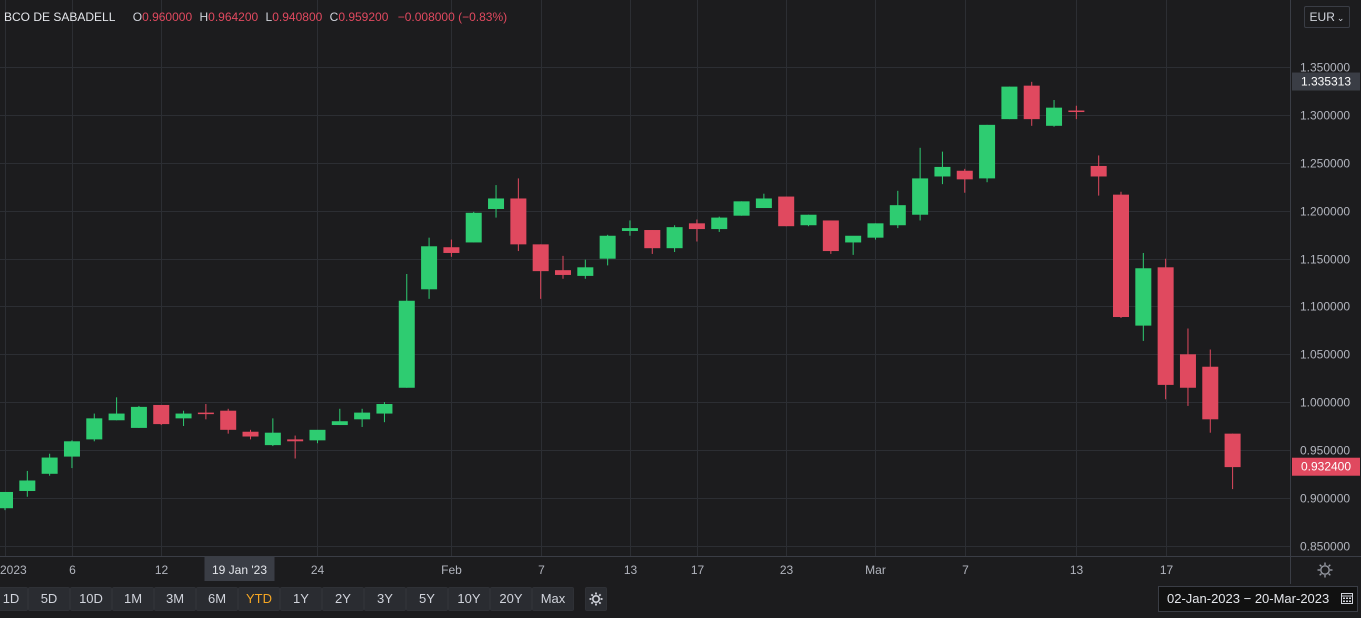 The image size is (1361, 618). What do you see at coordinates (1325, 451) in the screenshot?
I see `y-tick-label: 0.950000` at bounding box center [1325, 451].